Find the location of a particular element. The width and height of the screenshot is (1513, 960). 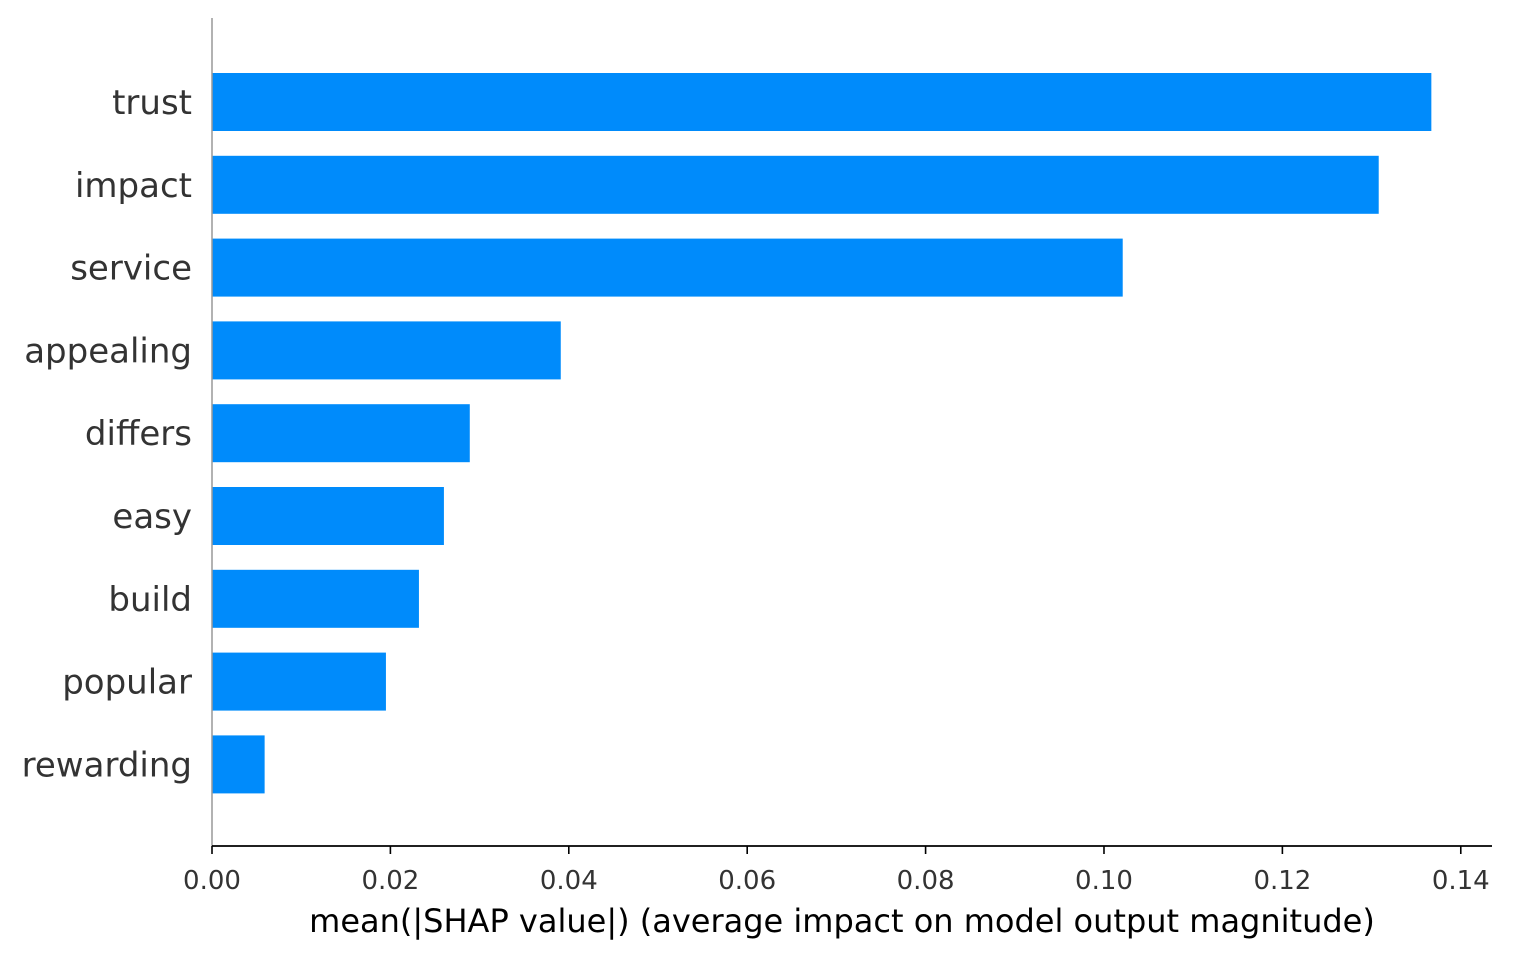

x-tick-label: 0.04 is located at coordinates (569, 881).